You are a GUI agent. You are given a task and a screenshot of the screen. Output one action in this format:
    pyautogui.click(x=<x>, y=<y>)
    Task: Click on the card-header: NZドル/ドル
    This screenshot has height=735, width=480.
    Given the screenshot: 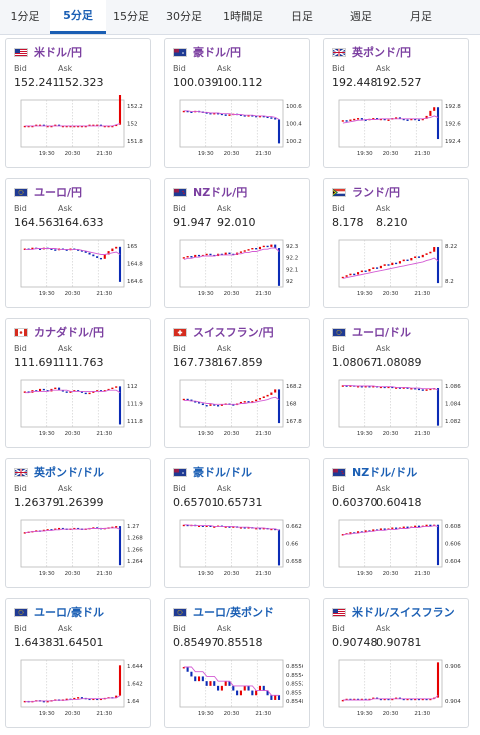 What is the action you would take?
    pyautogui.click(x=374, y=472)
    